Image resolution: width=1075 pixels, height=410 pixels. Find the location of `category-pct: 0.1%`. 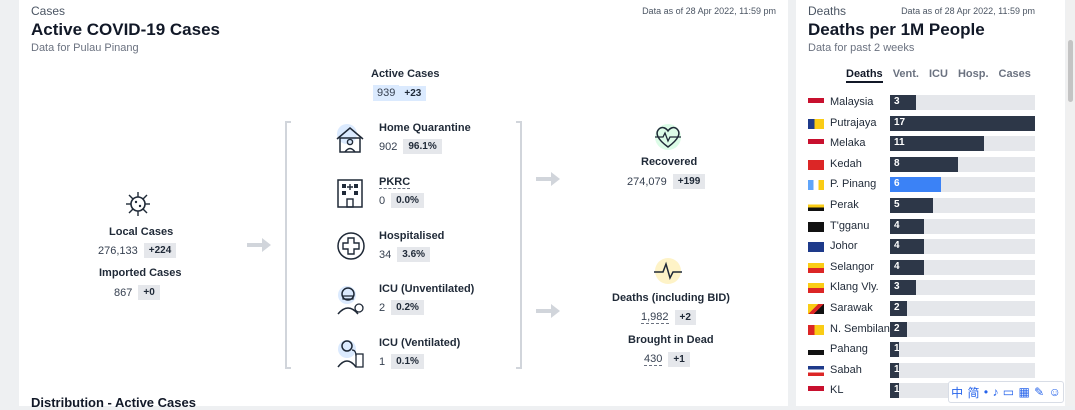

category-pct: 0.1% is located at coordinates (407, 361).